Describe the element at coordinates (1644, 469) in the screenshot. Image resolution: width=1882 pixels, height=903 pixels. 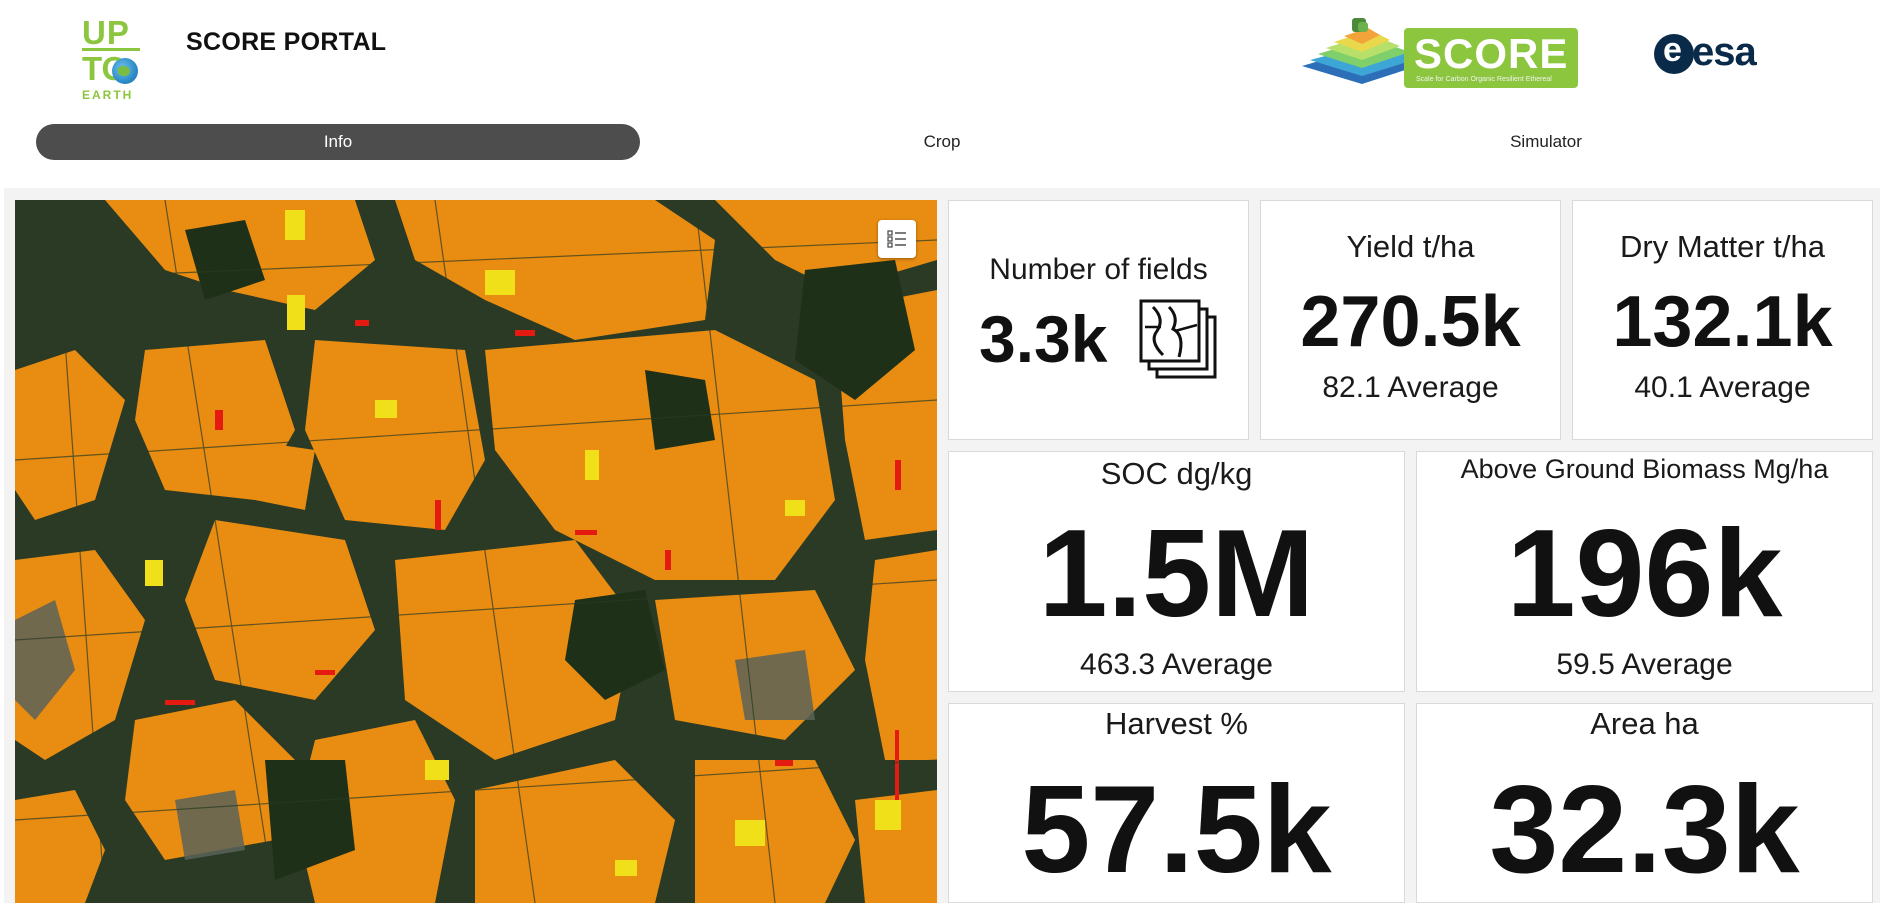
I see `card-title: Above Ground Biomass Mg/ha` at that location.